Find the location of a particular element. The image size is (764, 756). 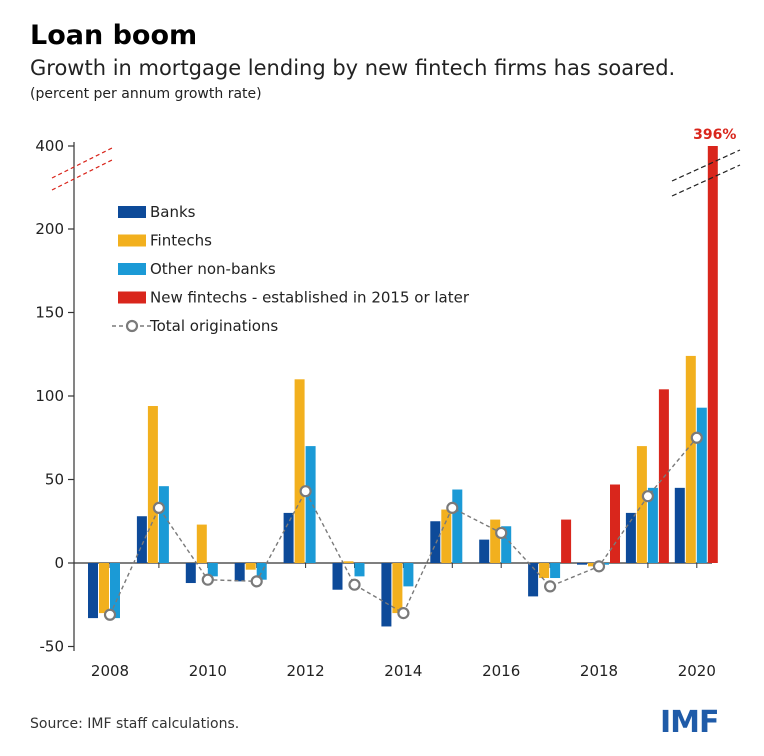

x-tick-label: 2010 is located at coordinates (208, 671).